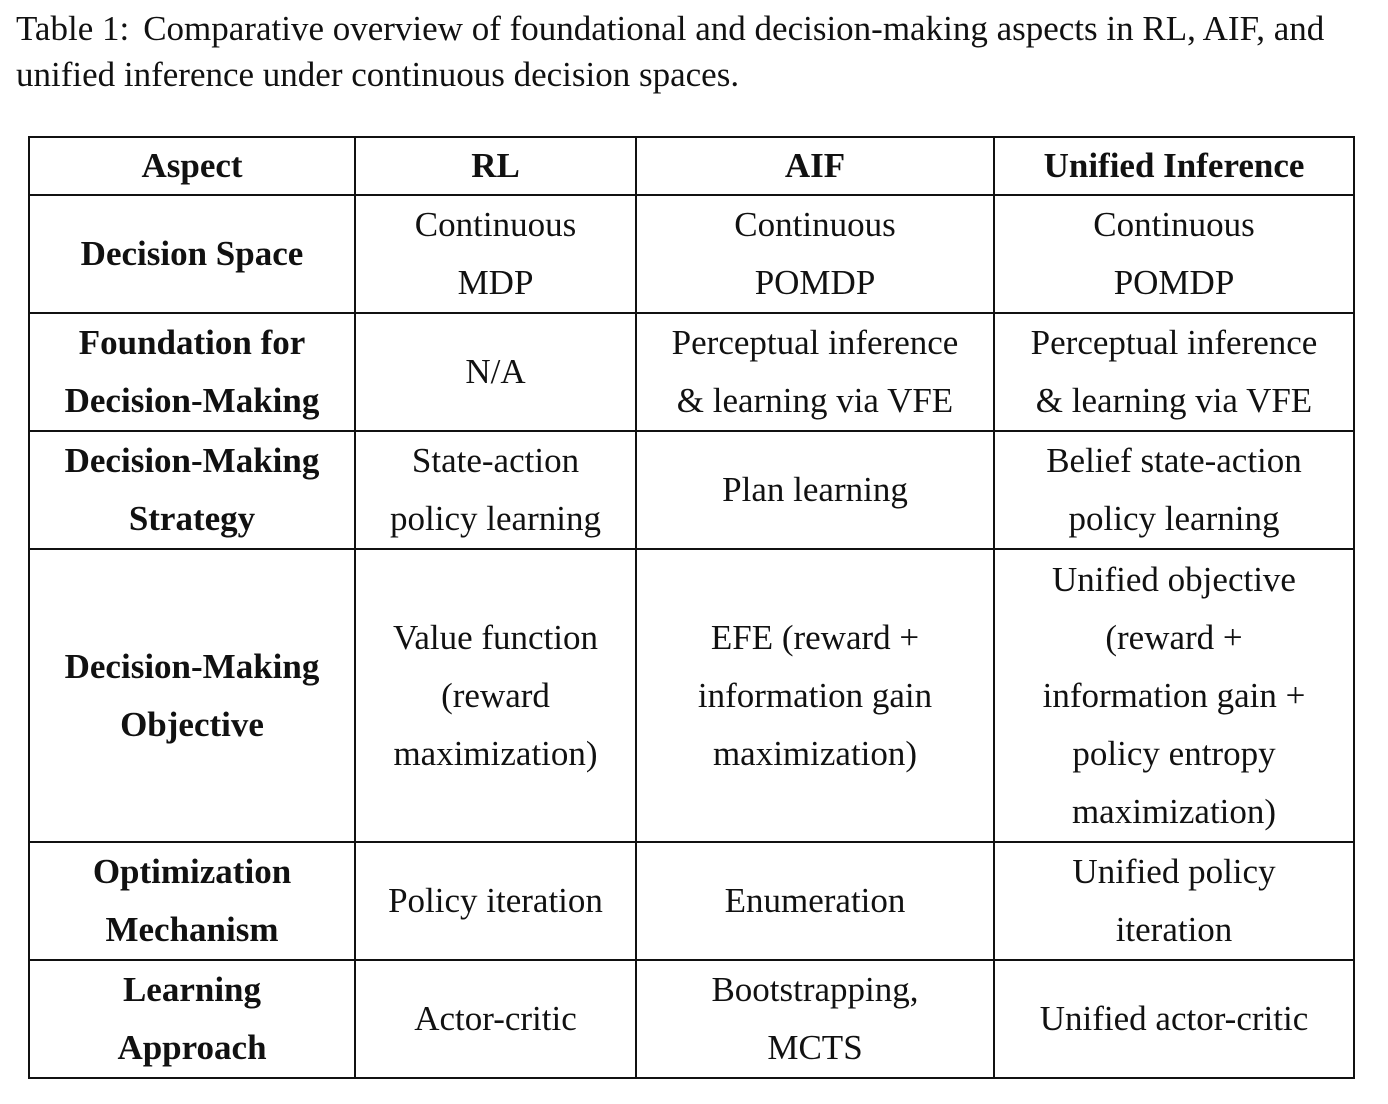 The image size is (1388, 1104). I want to click on unified-value: Unified actor-critic, so click(1174, 1018).